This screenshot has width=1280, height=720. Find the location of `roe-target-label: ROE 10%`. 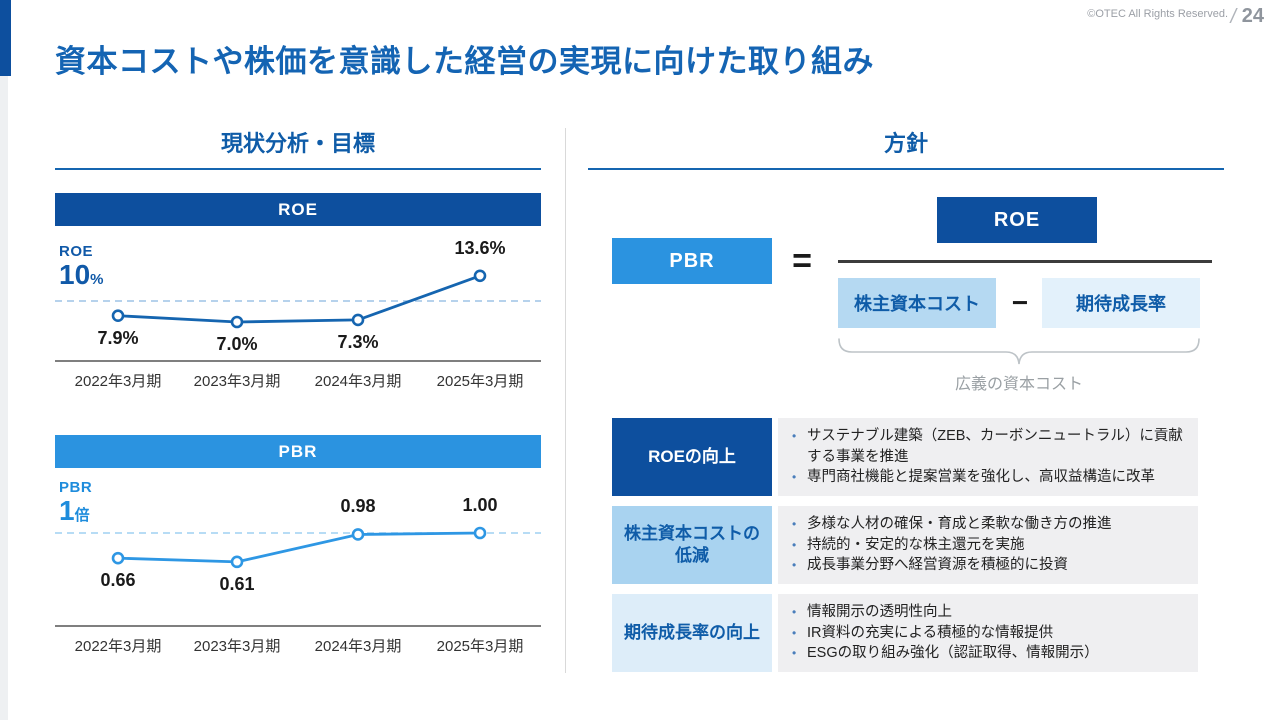

roe-target-label: ROE 10% is located at coordinates (81, 266).